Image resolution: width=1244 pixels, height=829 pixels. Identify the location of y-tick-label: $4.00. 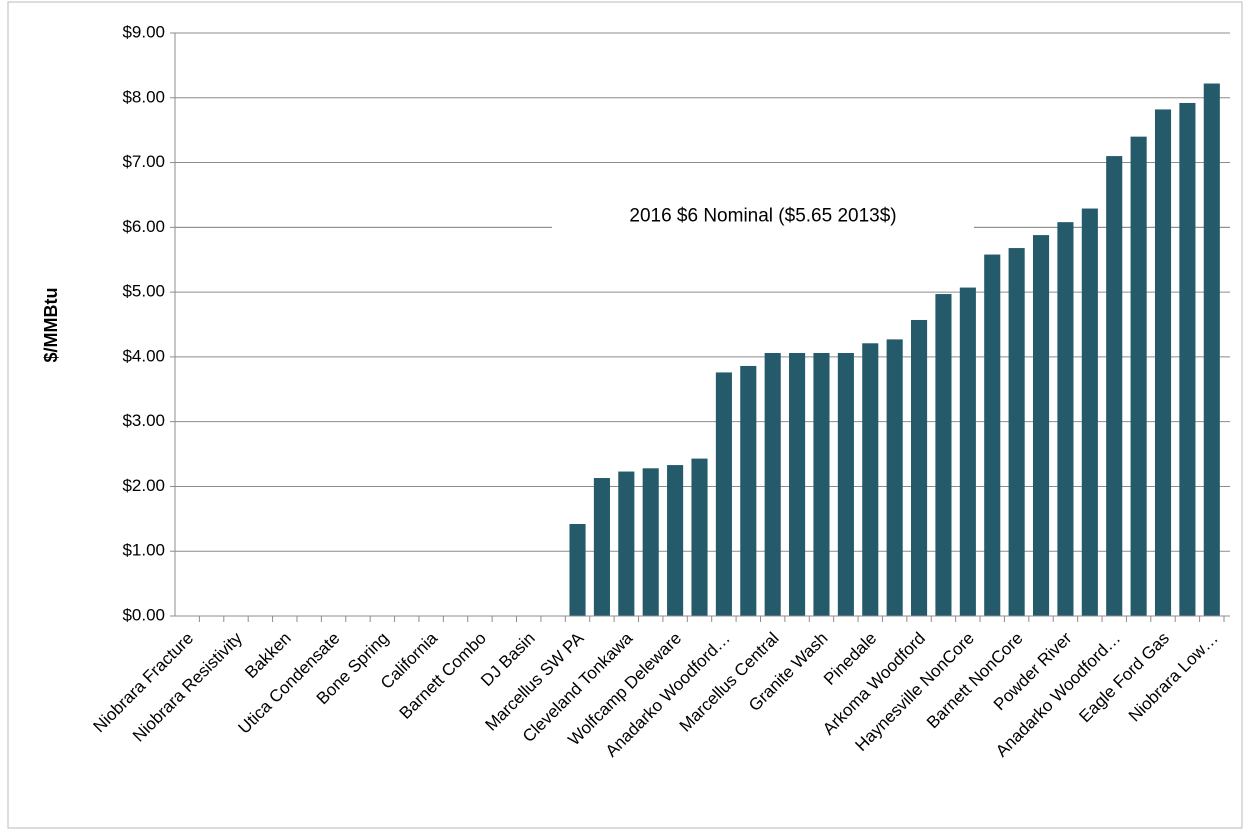
(143, 355).